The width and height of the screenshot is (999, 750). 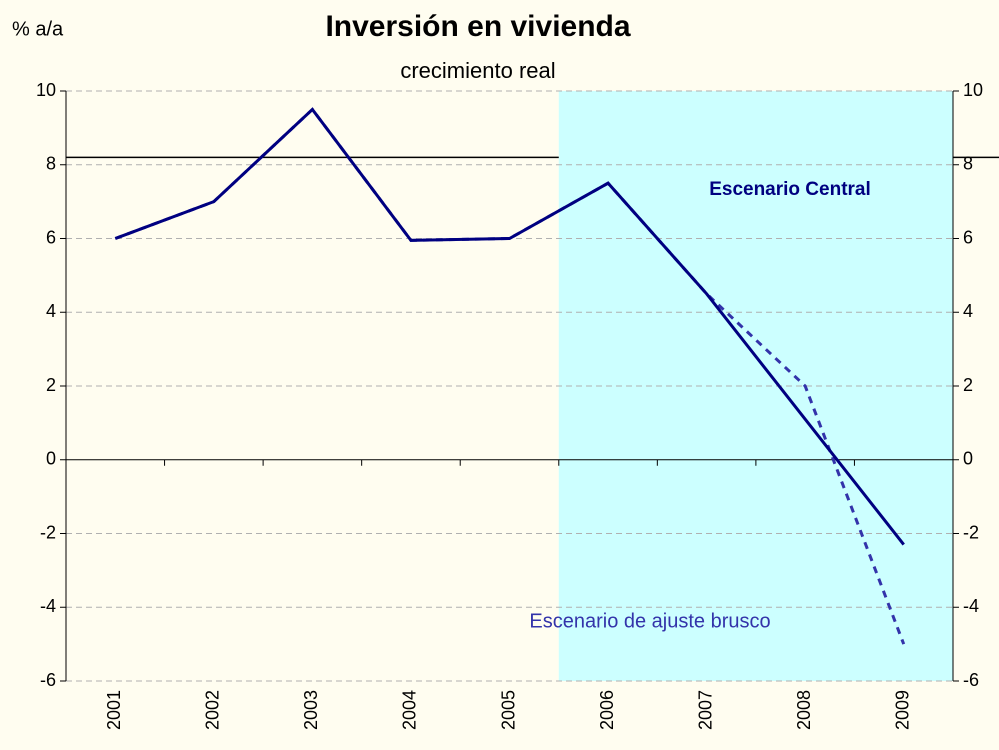 What do you see at coordinates (968, 459) in the screenshot?
I see `y2-tick-label: 0` at bounding box center [968, 459].